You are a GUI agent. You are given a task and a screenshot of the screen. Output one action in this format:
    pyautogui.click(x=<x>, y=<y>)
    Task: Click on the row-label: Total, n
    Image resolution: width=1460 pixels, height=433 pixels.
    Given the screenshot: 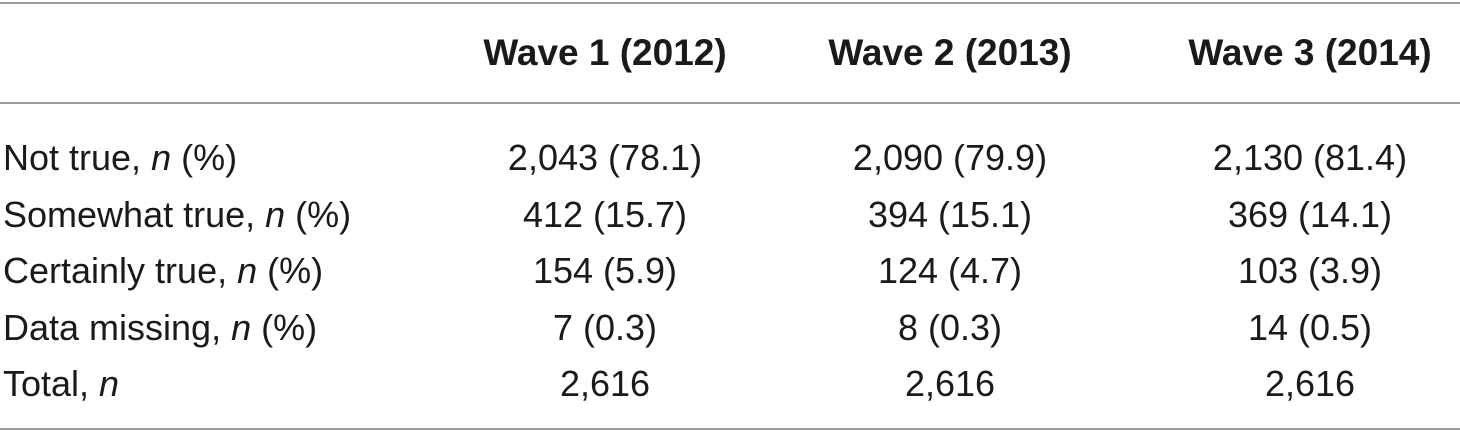 What is the action you would take?
    pyautogui.click(x=61, y=383)
    